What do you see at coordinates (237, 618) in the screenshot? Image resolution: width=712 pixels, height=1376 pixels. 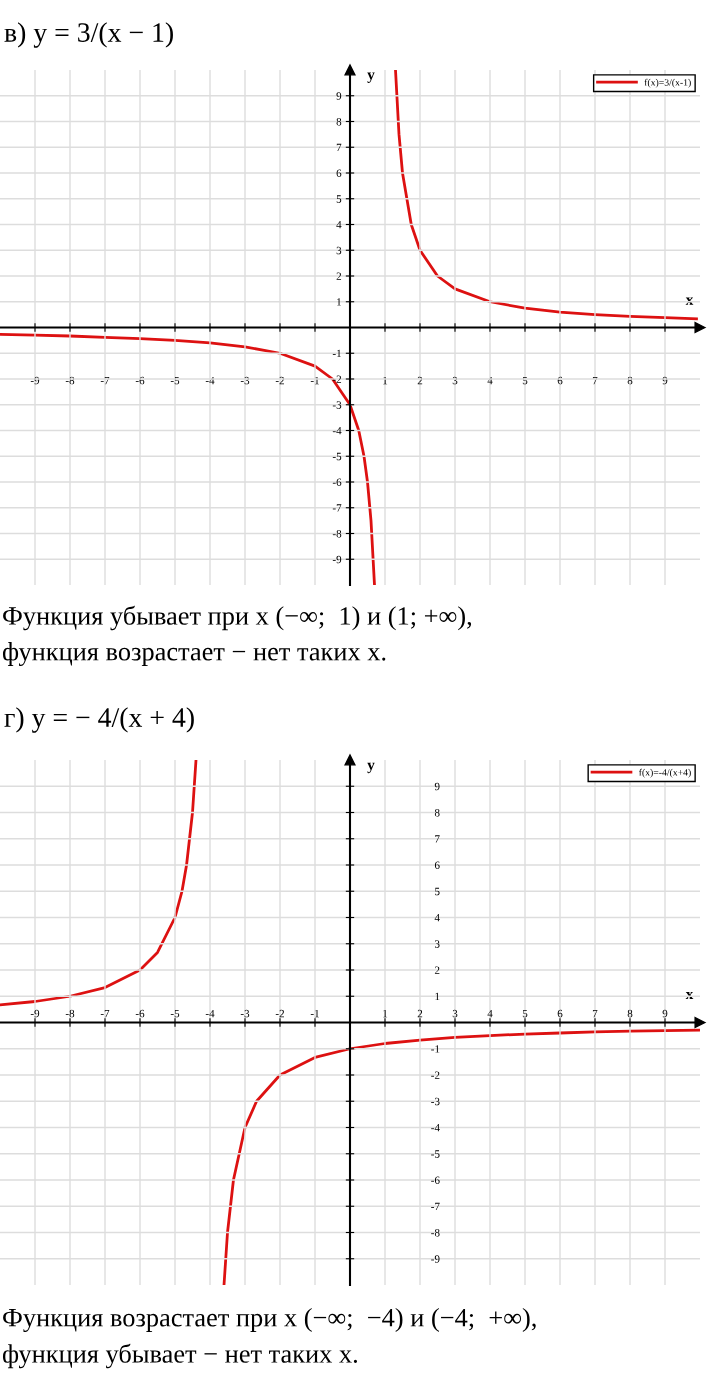 I see `text: Функция убывает при x (−∞; 1) и (1; +∞),` at bounding box center [237, 618].